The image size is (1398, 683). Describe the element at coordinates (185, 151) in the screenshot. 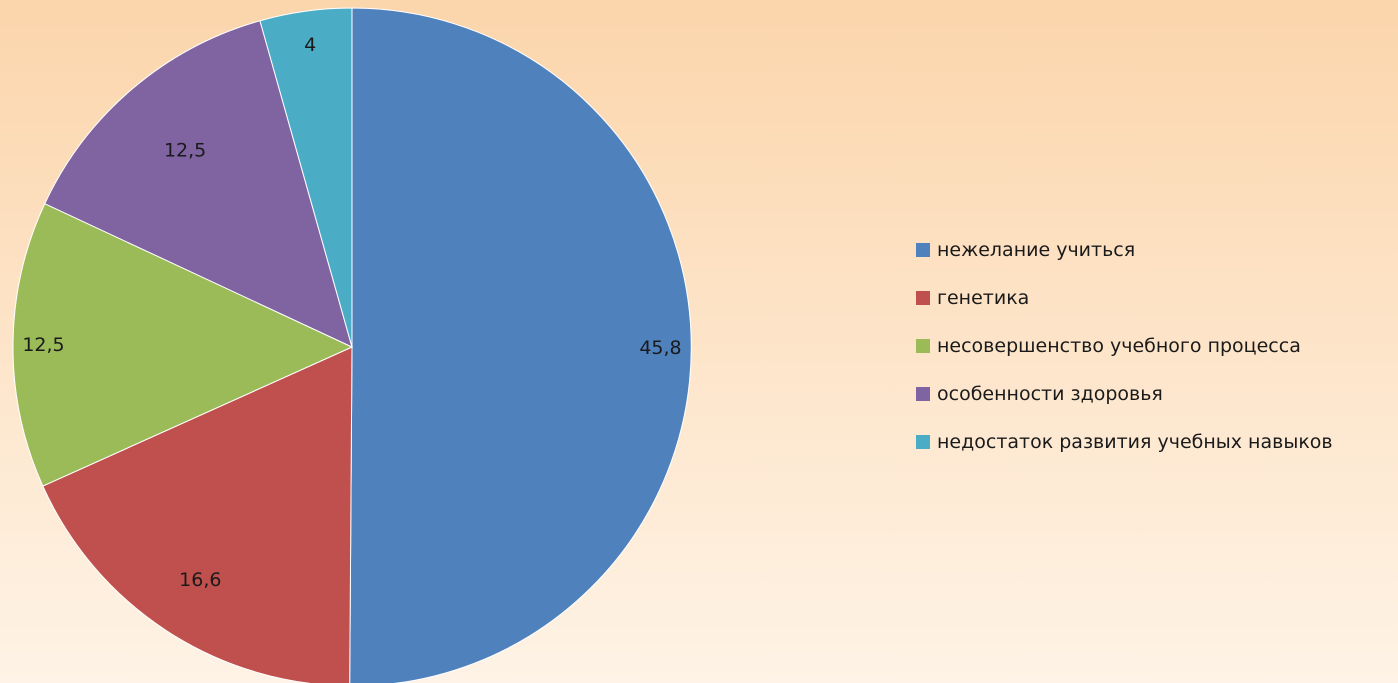

I see `data-label-4: 12,5` at that location.